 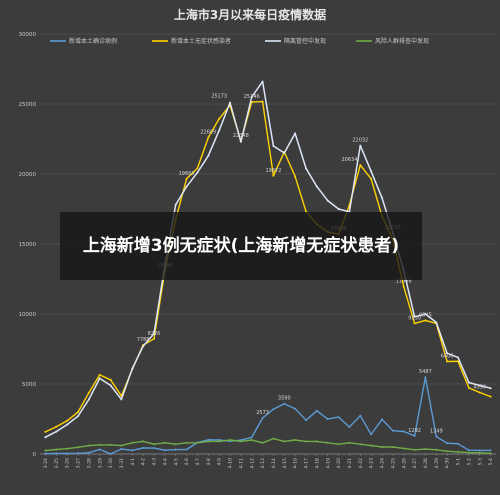 What do you see at coordinates (459, 462) in the screenshot?
I see `x-tick-label: 5-1` at bounding box center [459, 462].